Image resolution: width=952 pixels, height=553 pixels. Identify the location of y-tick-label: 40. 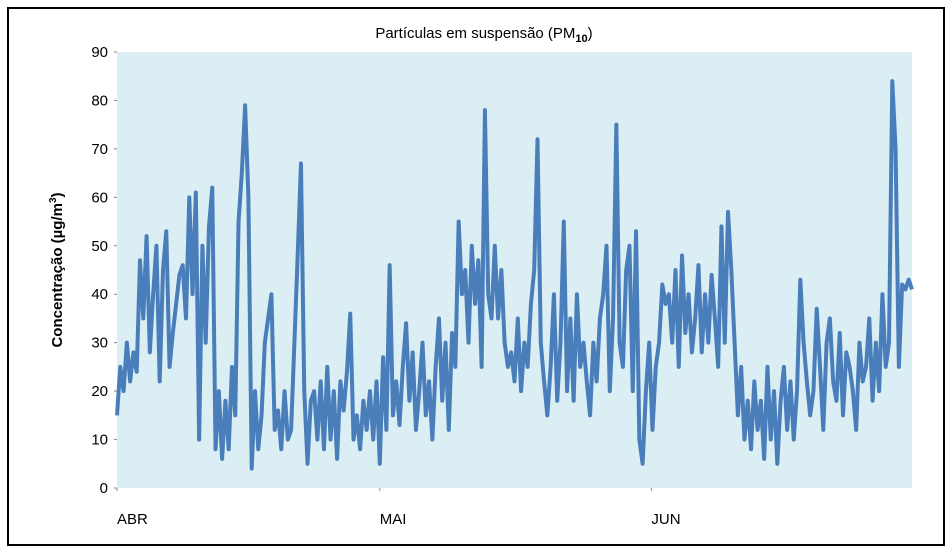
(99, 294).